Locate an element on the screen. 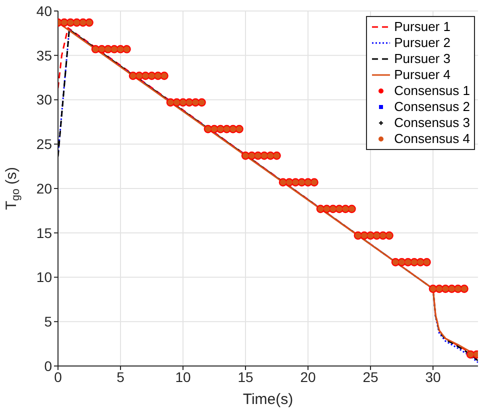 Image resolution: width=479 pixels, height=412 pixels. legend-label: Pursuer 2 is located at coordinates (422, 43).